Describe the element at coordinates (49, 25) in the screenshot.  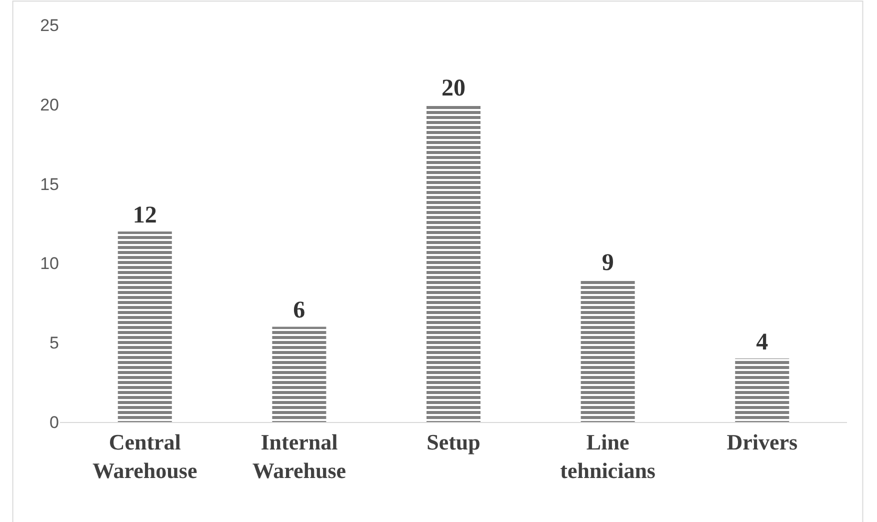
I see `y-tick-label: 25` at that location.